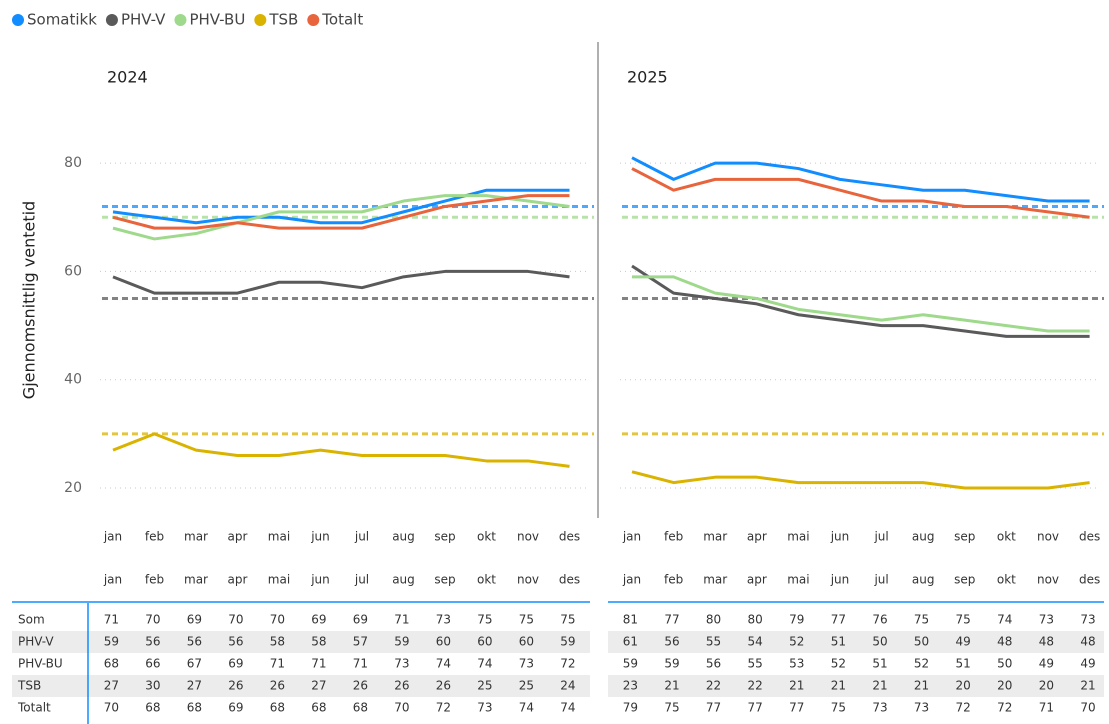 This screenshot has height=724, width=1109. What do you see at coordinates (1087, 642) in the screenshot?
I see `table-cell: 48` at bounding box center [1087, 642].